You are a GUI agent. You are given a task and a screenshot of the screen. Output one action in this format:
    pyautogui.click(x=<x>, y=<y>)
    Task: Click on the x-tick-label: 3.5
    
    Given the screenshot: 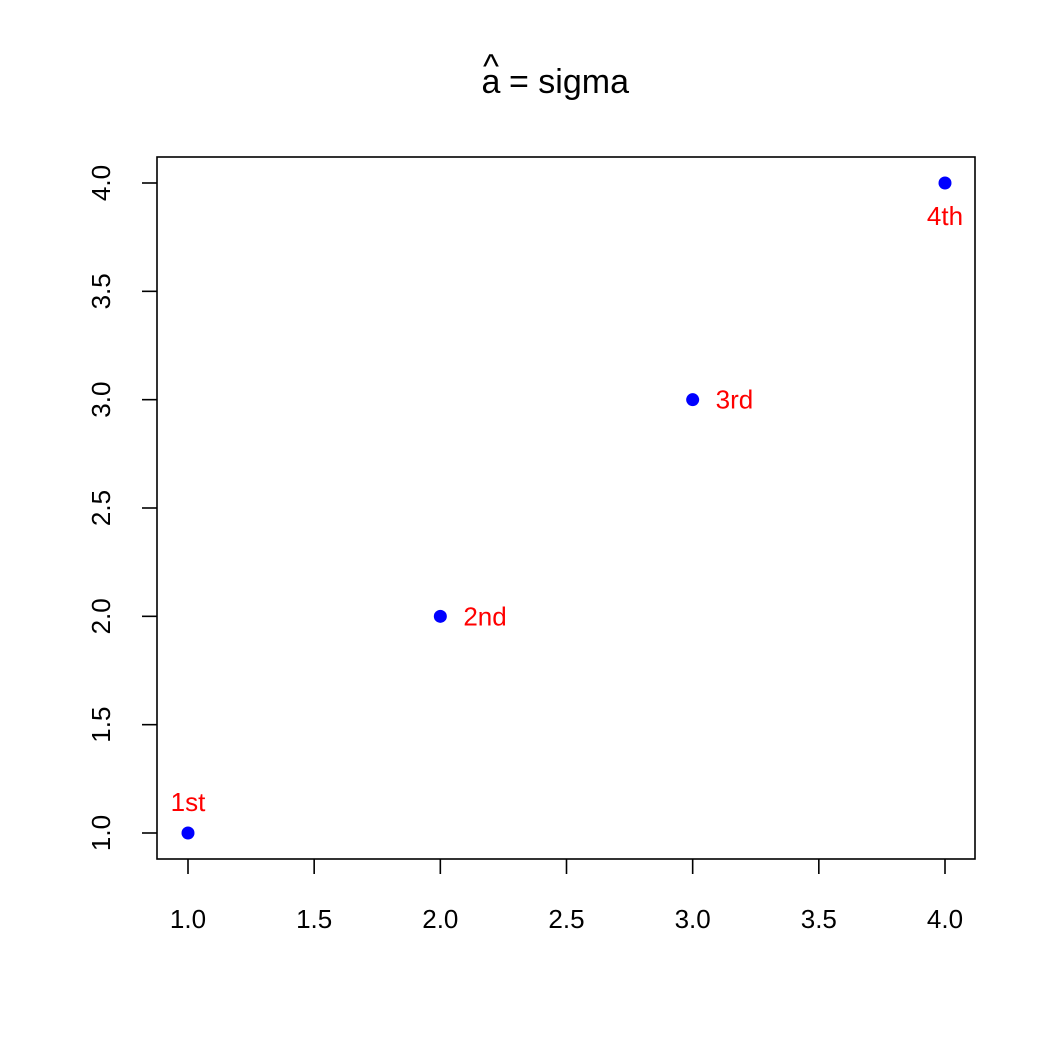 What is the action you would take?
    pyautogui.click(x=819, y=919)
    